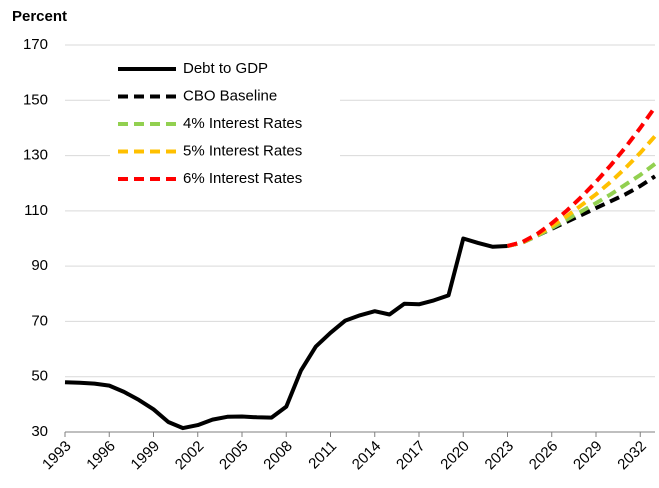 This screenshot has width=659, height=488. What do you see at coordinates (190, 456) in the screenshot?
I see `x-tick-label: 2002` at bounding box center [190, 456].